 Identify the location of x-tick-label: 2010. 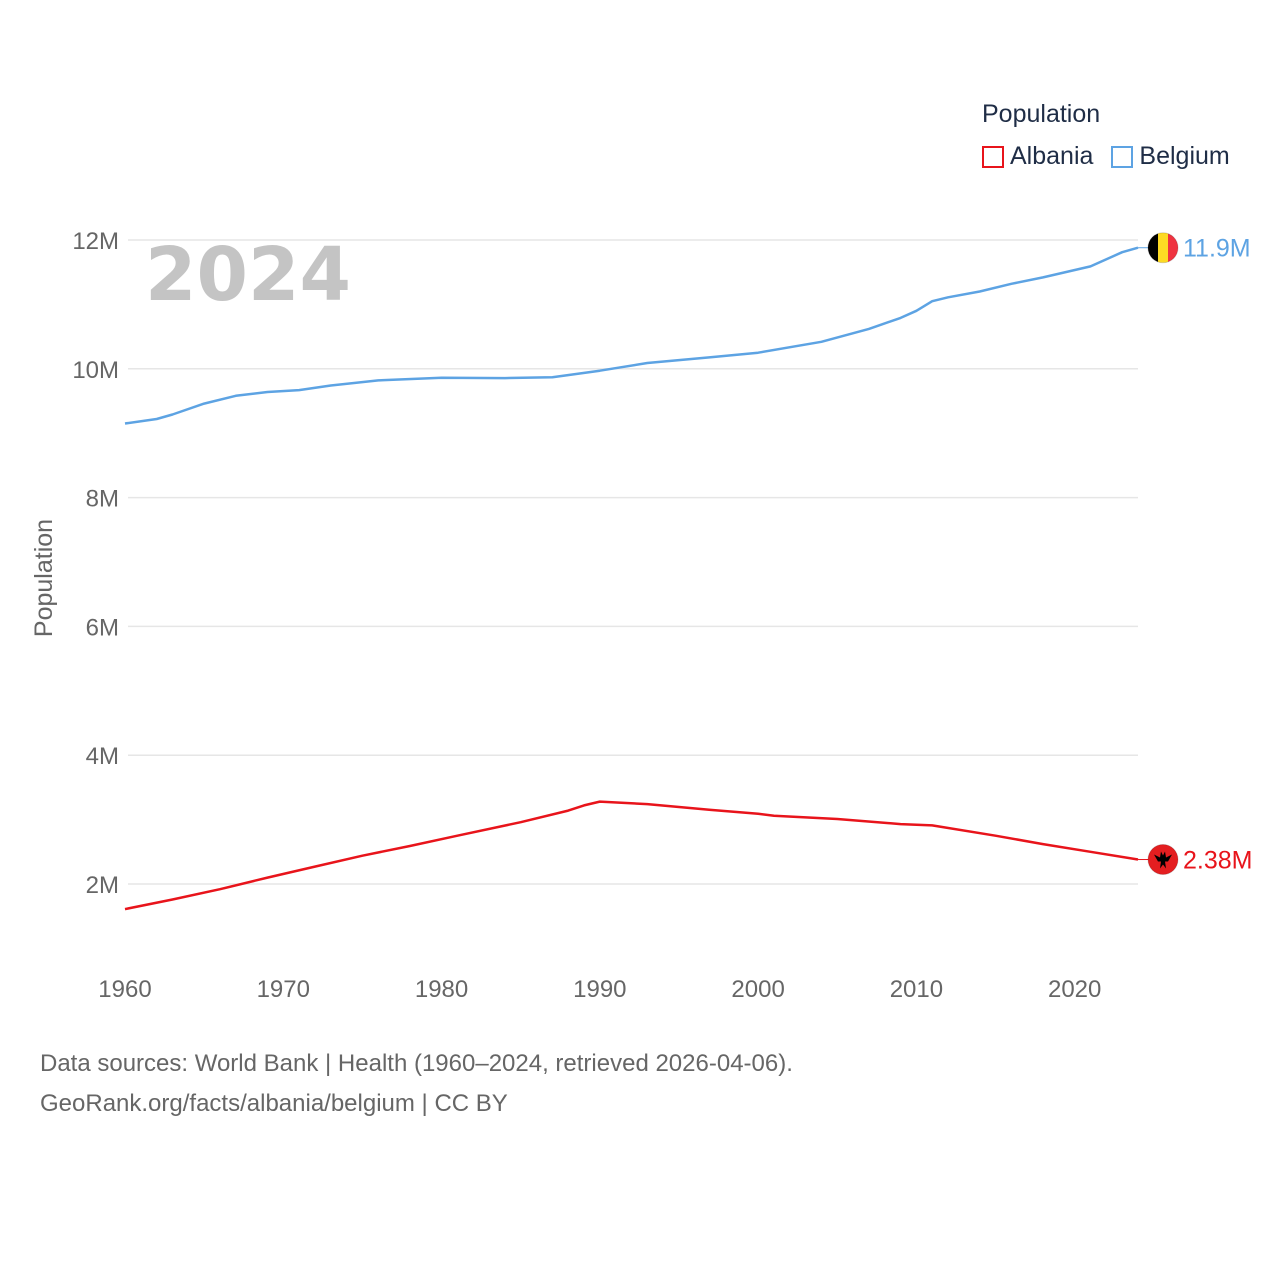
(916, 989).